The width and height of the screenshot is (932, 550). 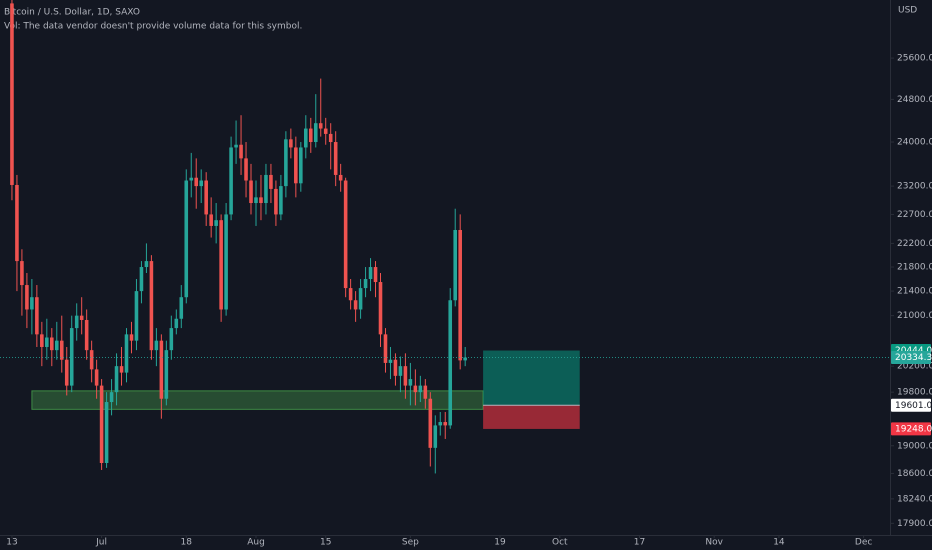 I want to click on currency-label: USD, so click(x=907, y=11).